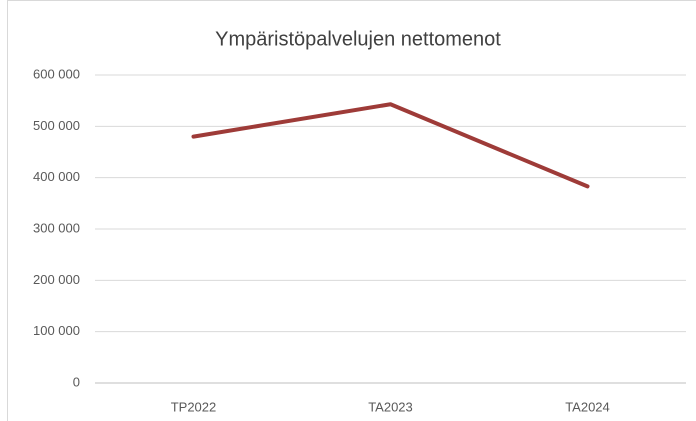 The width and height of the screenshot is (696, 421). Describe the element at coordinates (56, 330) in the screenshot. I see `y-tick-label: 100 000` at that location.